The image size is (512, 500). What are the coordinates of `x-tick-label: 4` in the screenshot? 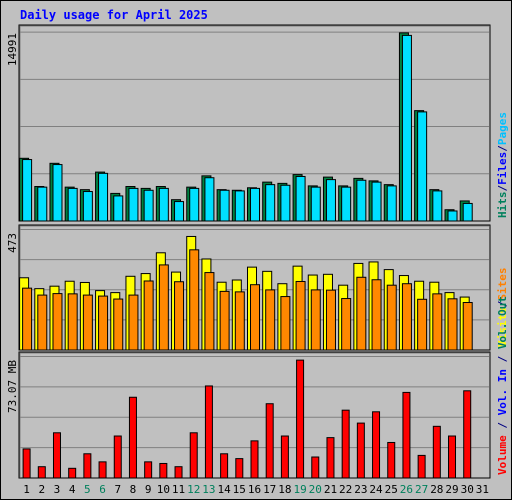 It's located at (72, 489).